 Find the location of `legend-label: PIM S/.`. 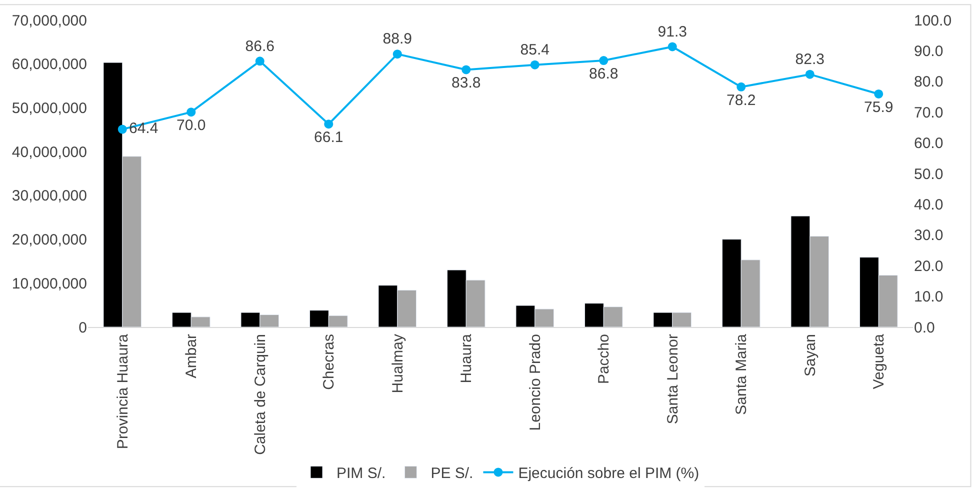

legend-label: PIM S/. is located at coordinates (361, 473).